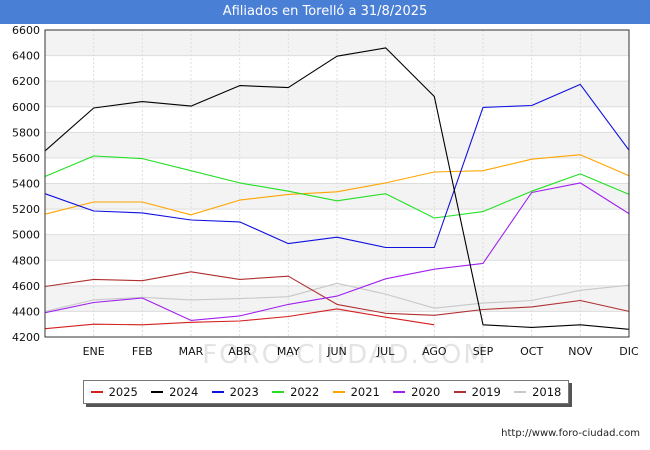 This screenshot has width=650, height=450. Describe the element at coordinates (26, 311) in the screenshot. I see `y-tick-label: 4400` at that location.